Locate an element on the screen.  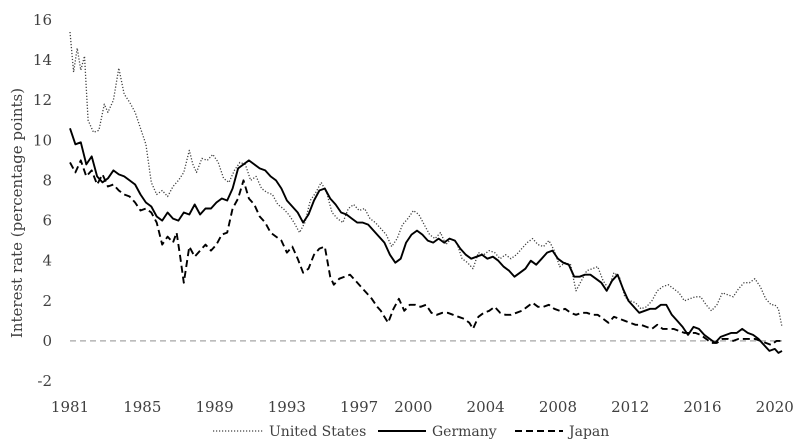
x-tick-label: 1993 is located at coordinates (287, 407).